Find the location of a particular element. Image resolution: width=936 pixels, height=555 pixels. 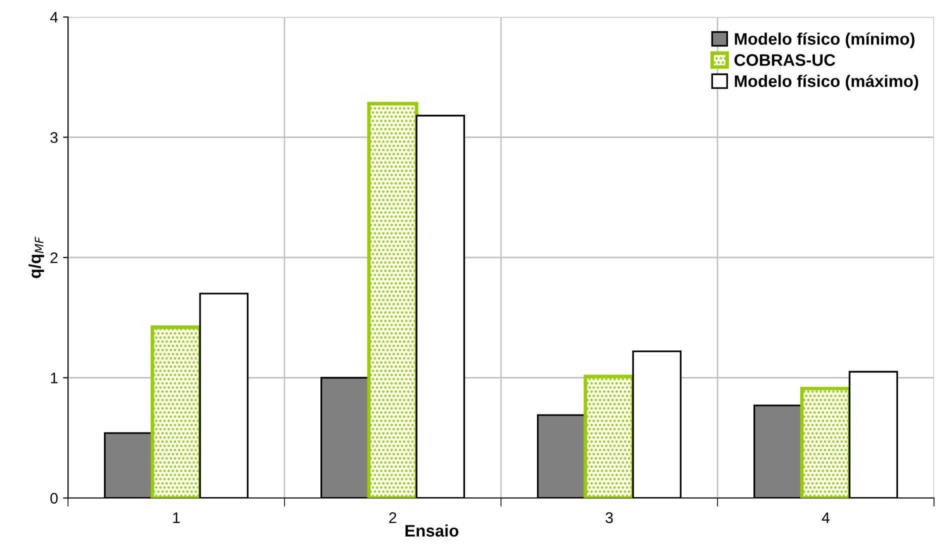

x-tick-label: 4 is located at coordinates (826, 517).